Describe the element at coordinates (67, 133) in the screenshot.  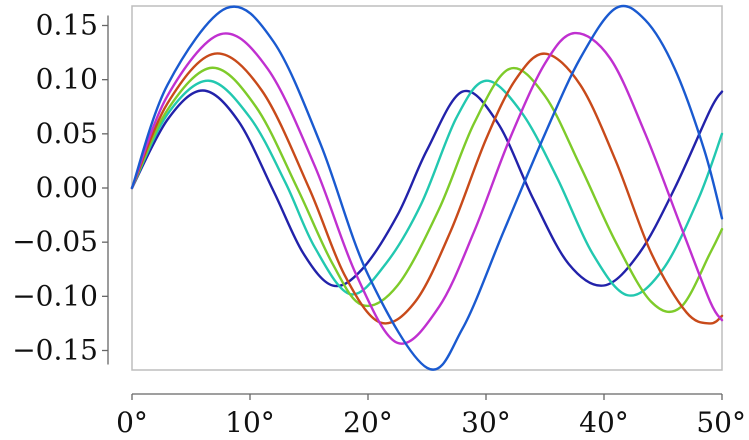
I see `y-tick-label: 0.05` at that location.